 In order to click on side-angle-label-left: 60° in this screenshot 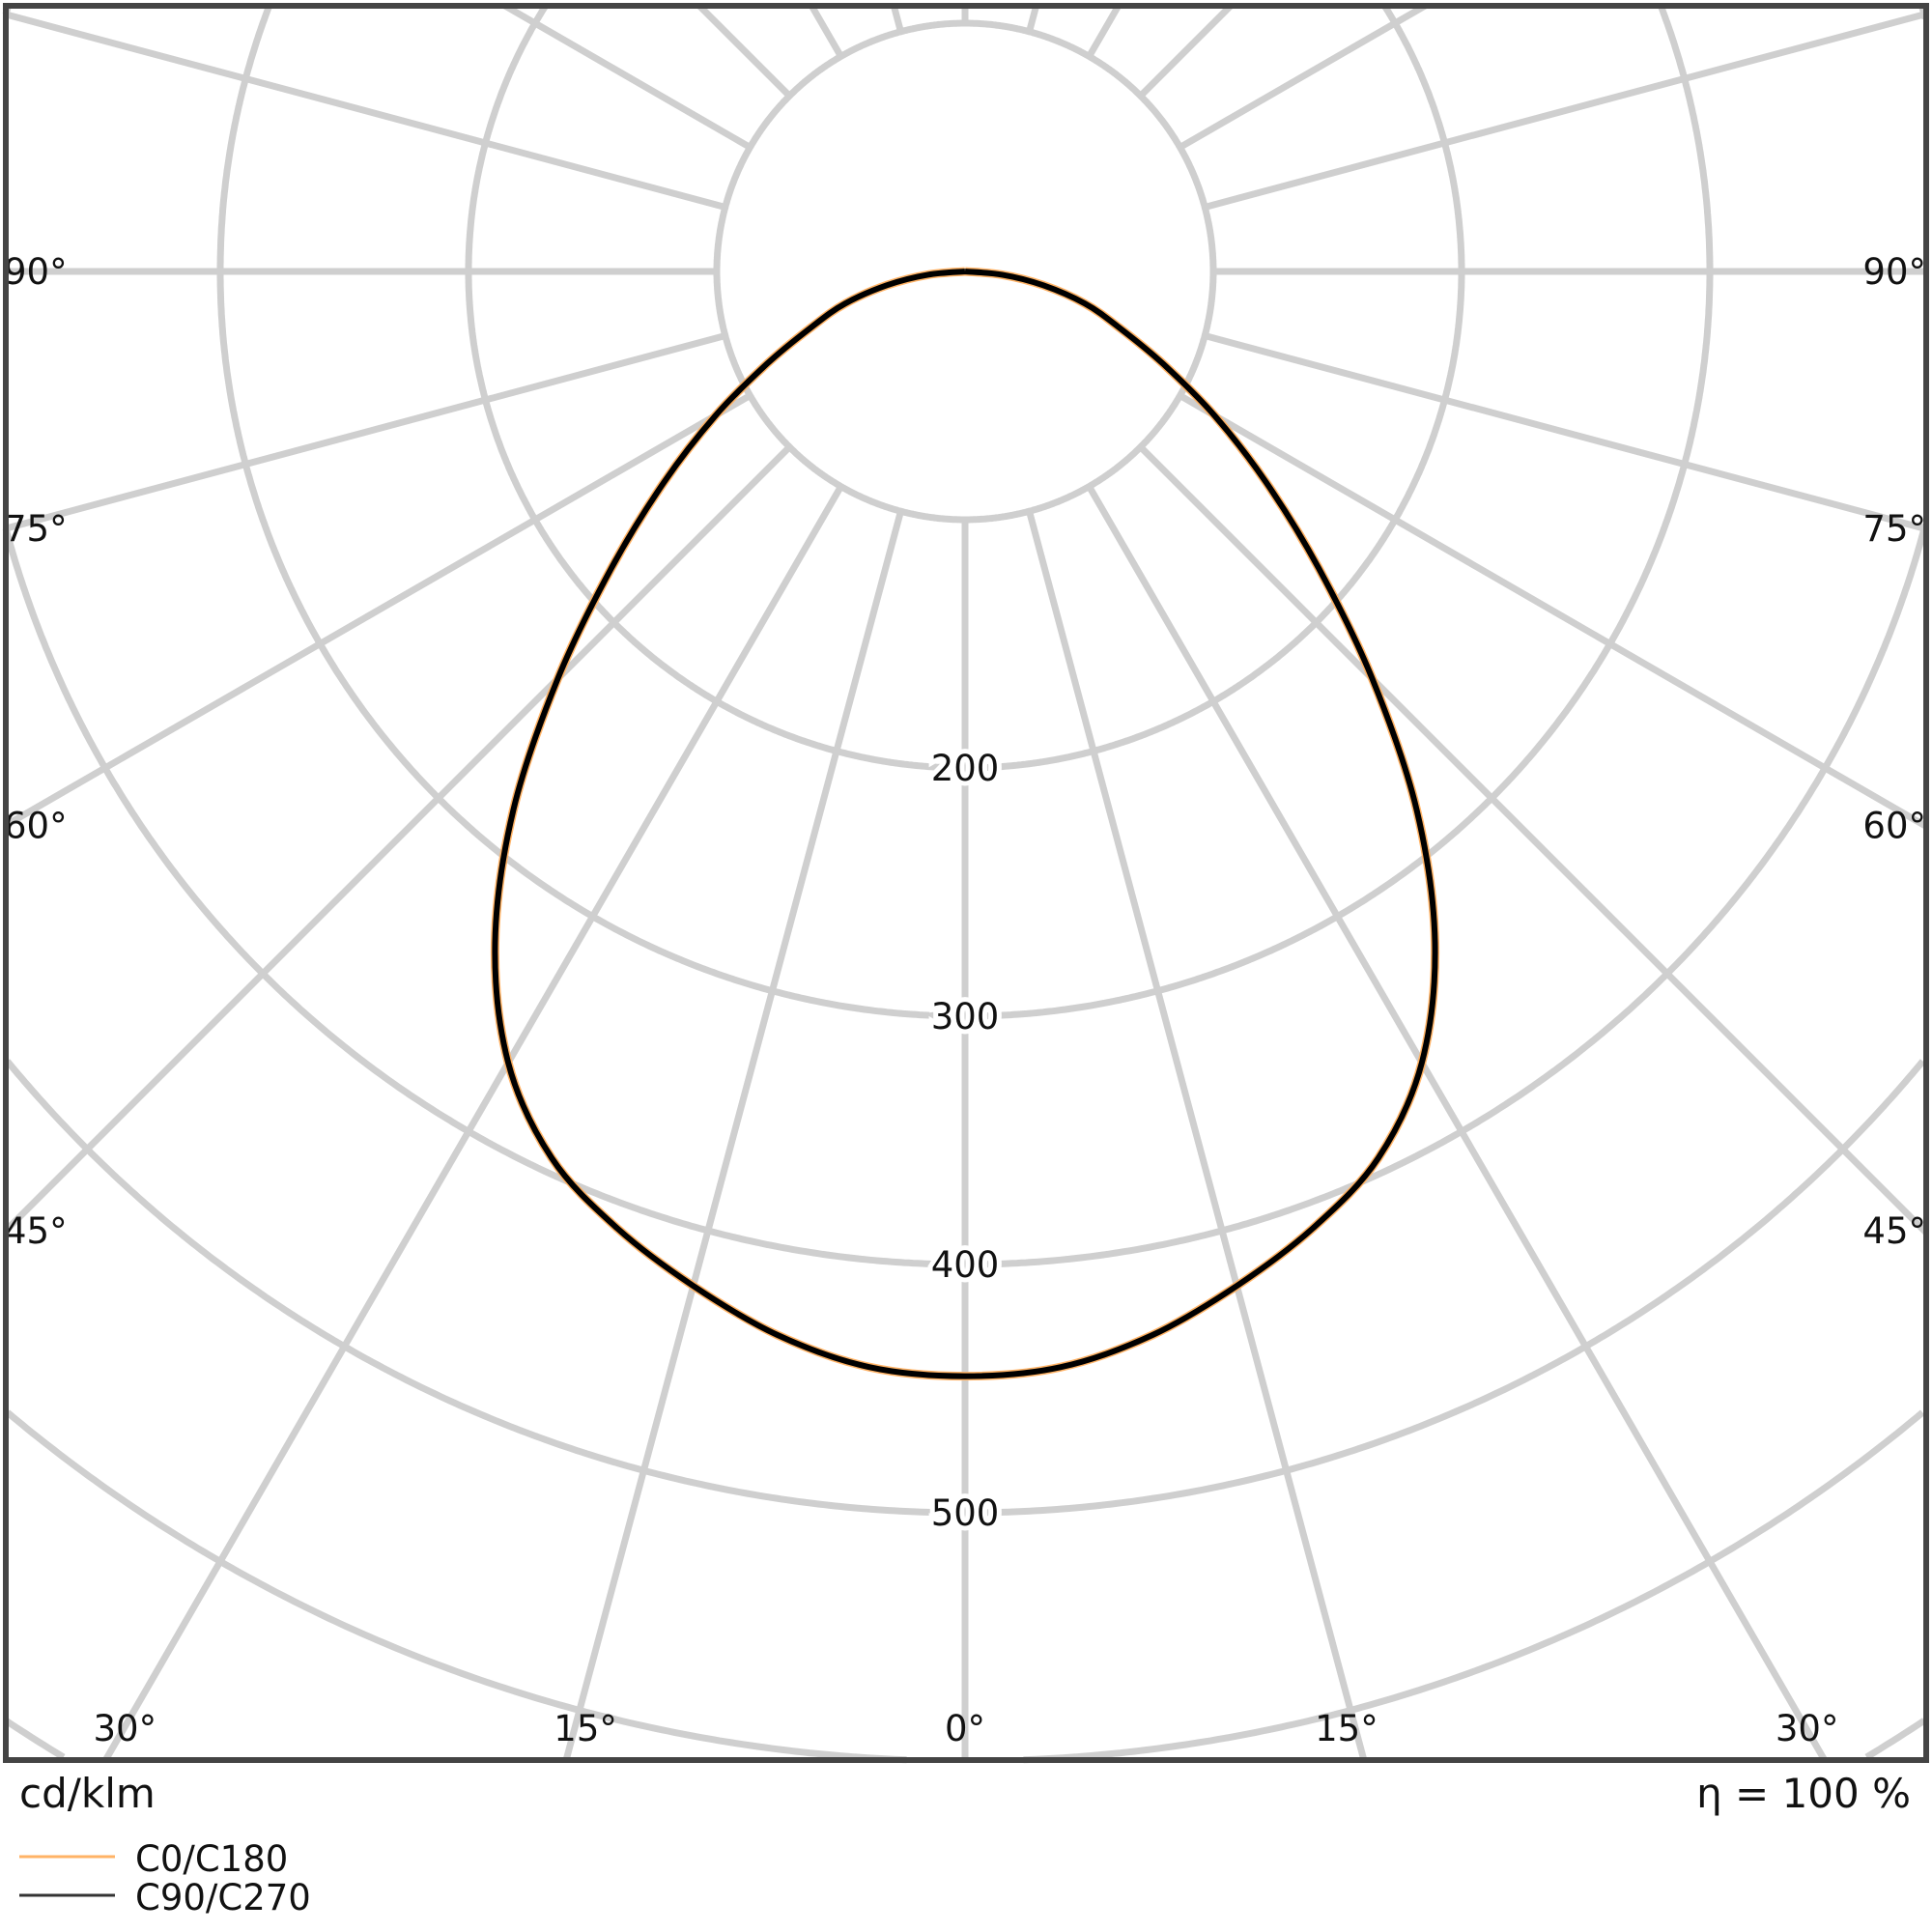, I will do `click(36, 825)`.